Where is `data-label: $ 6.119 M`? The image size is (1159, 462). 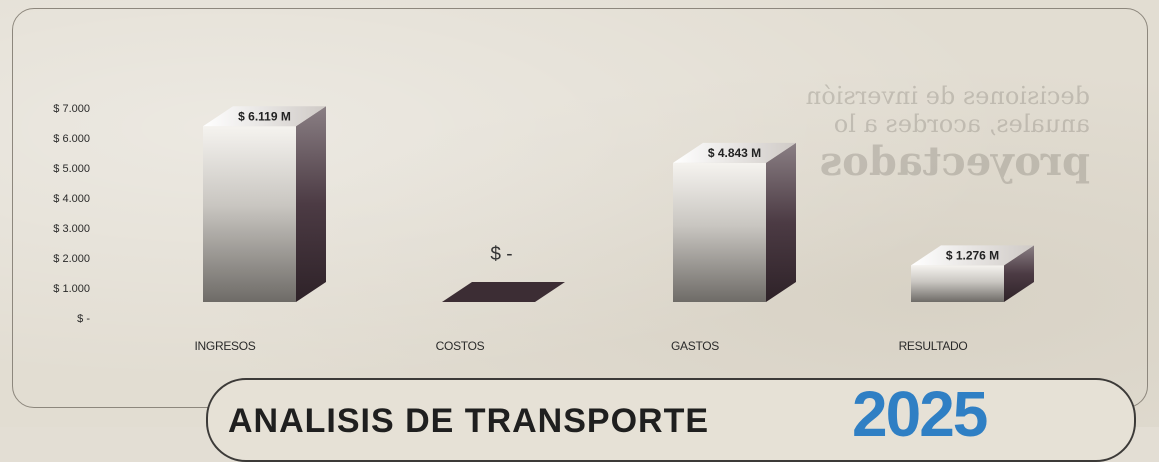
data-label: $ 6.119 M is located at coordinates (264, 116).